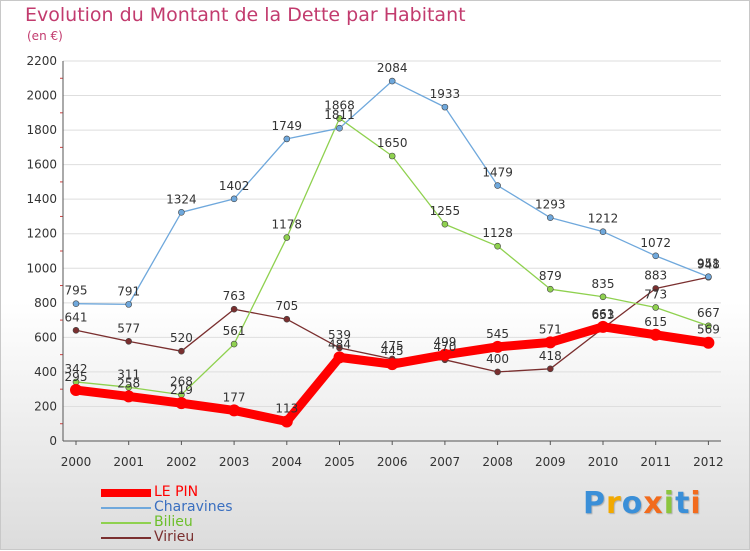 This screenshot has width=750, height=551. What do you see at coordinates (444, 342) in the screenshot?
I see `data-label: 499` at bounding box center [444, 342].